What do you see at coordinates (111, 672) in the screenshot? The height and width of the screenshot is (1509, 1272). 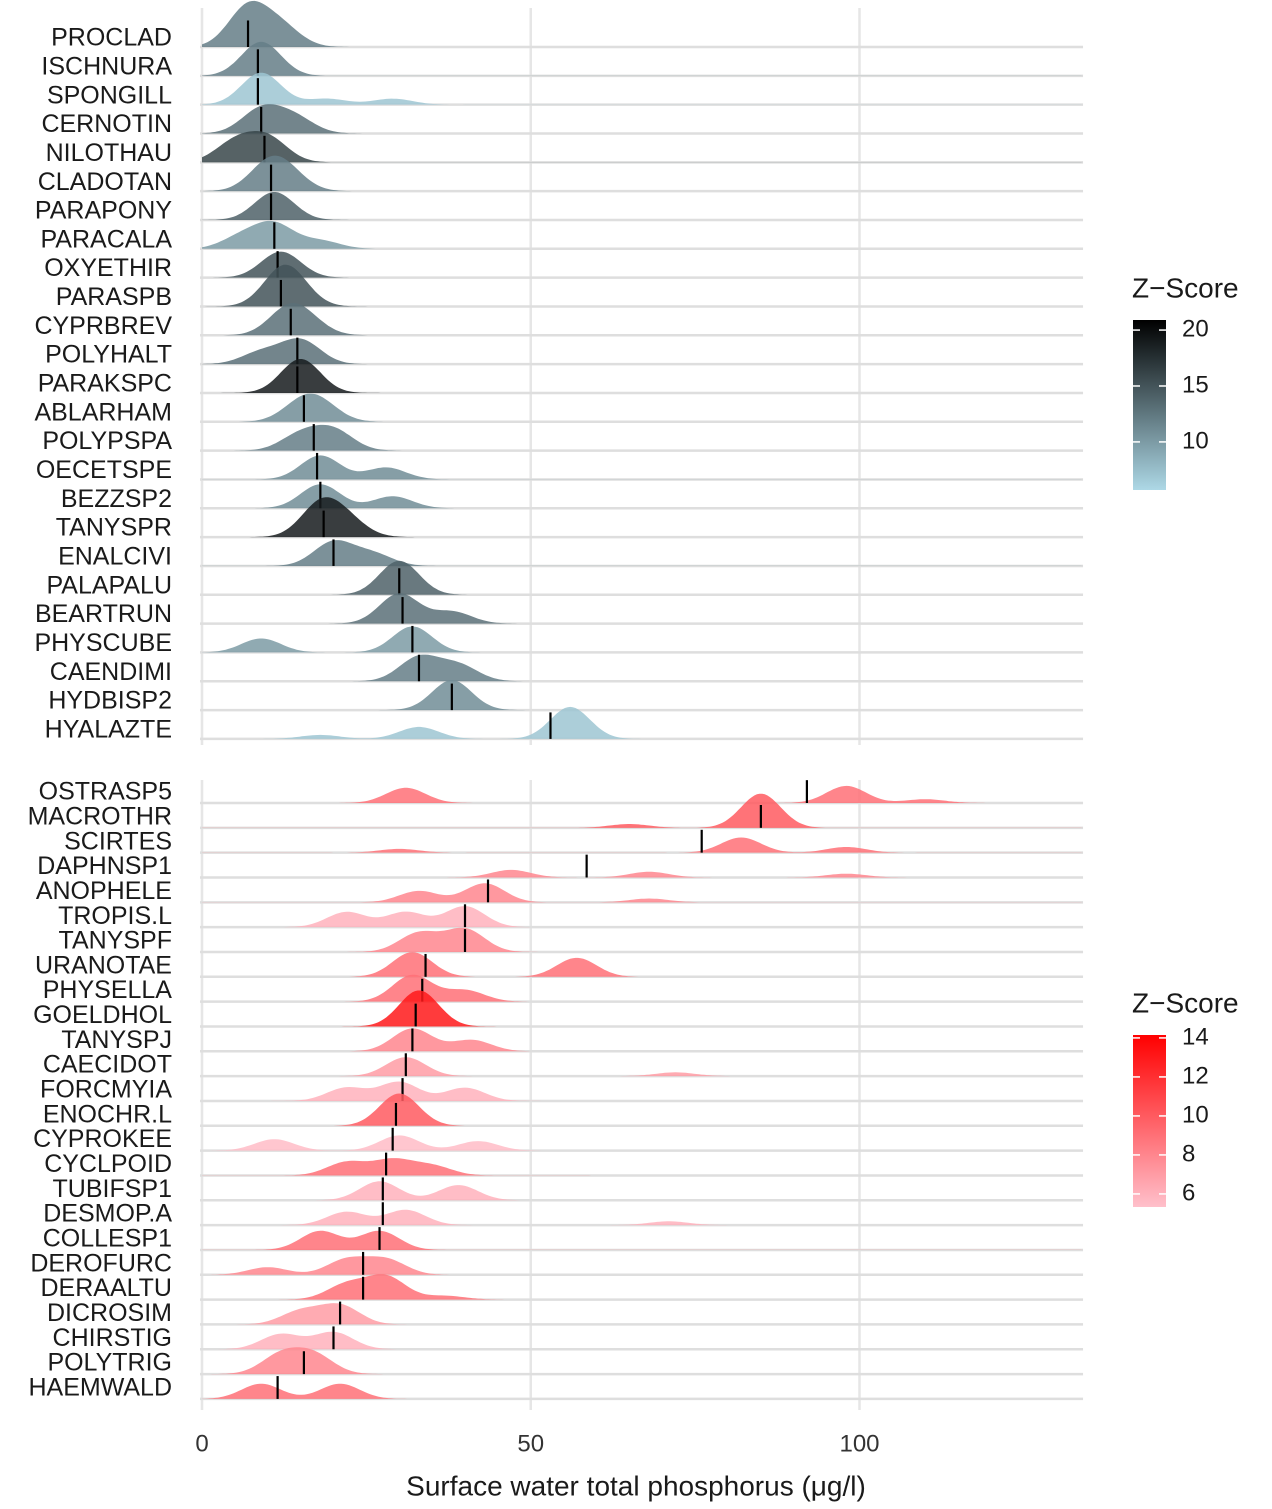 I see `row-label: CAENDIMI` at bounding box center [111, 672].